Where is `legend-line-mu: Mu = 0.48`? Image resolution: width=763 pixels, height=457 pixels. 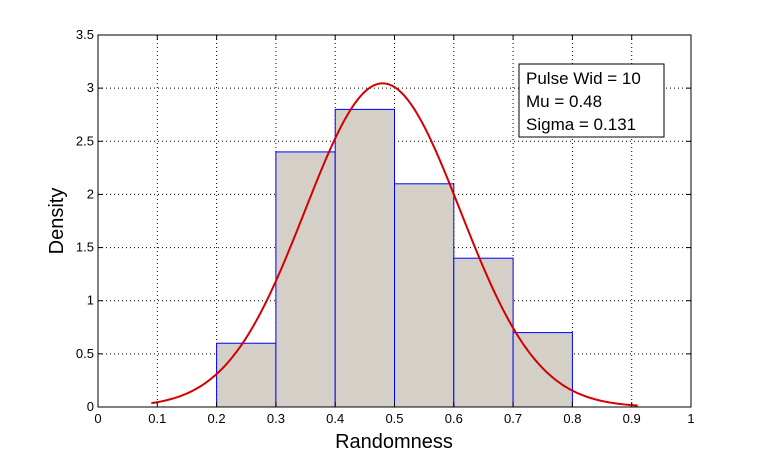
legend-line-mu: Mu = 0.48 is located at coordinates (564, 101).